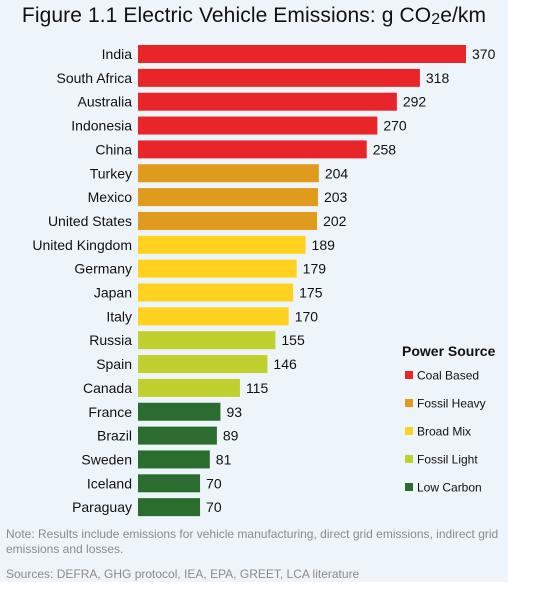 The image size is (544, 598). What do you see at coordinates (214, 483) in the screenshot?
I see `value-label-iceland: 70` at bounding box center [214, 483].